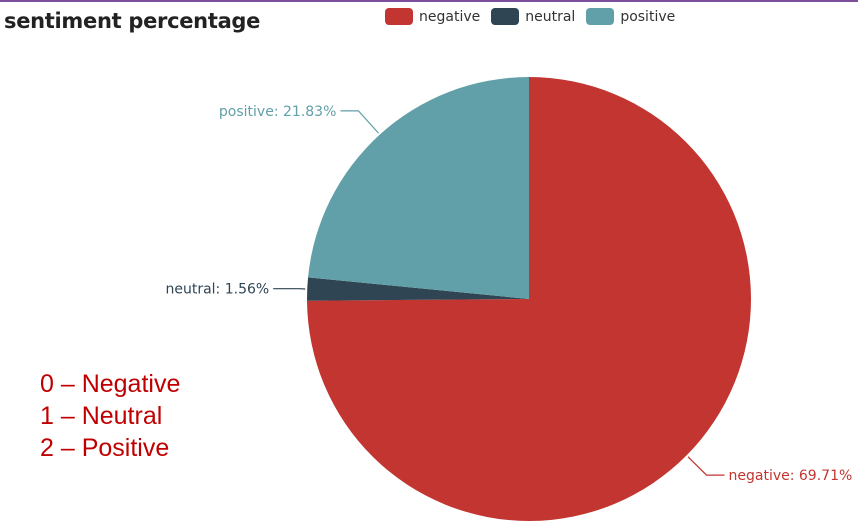  Describe the element at coordinates (648, 16) in the screenshot. I see `legend-label-positive: positive` at that location.